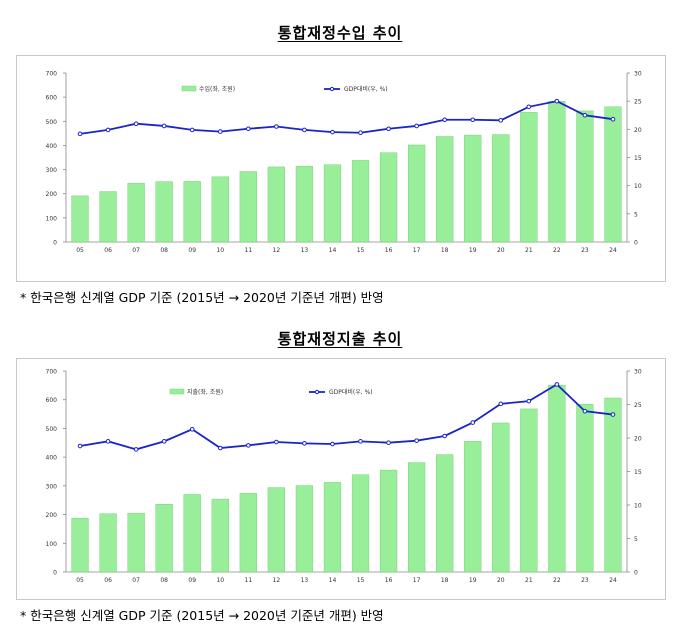 The image size is (680, 630). What do you see at coordinates (346, 117) in the screenshot?
I see `ratio-line` at bounding box center [346, 117].